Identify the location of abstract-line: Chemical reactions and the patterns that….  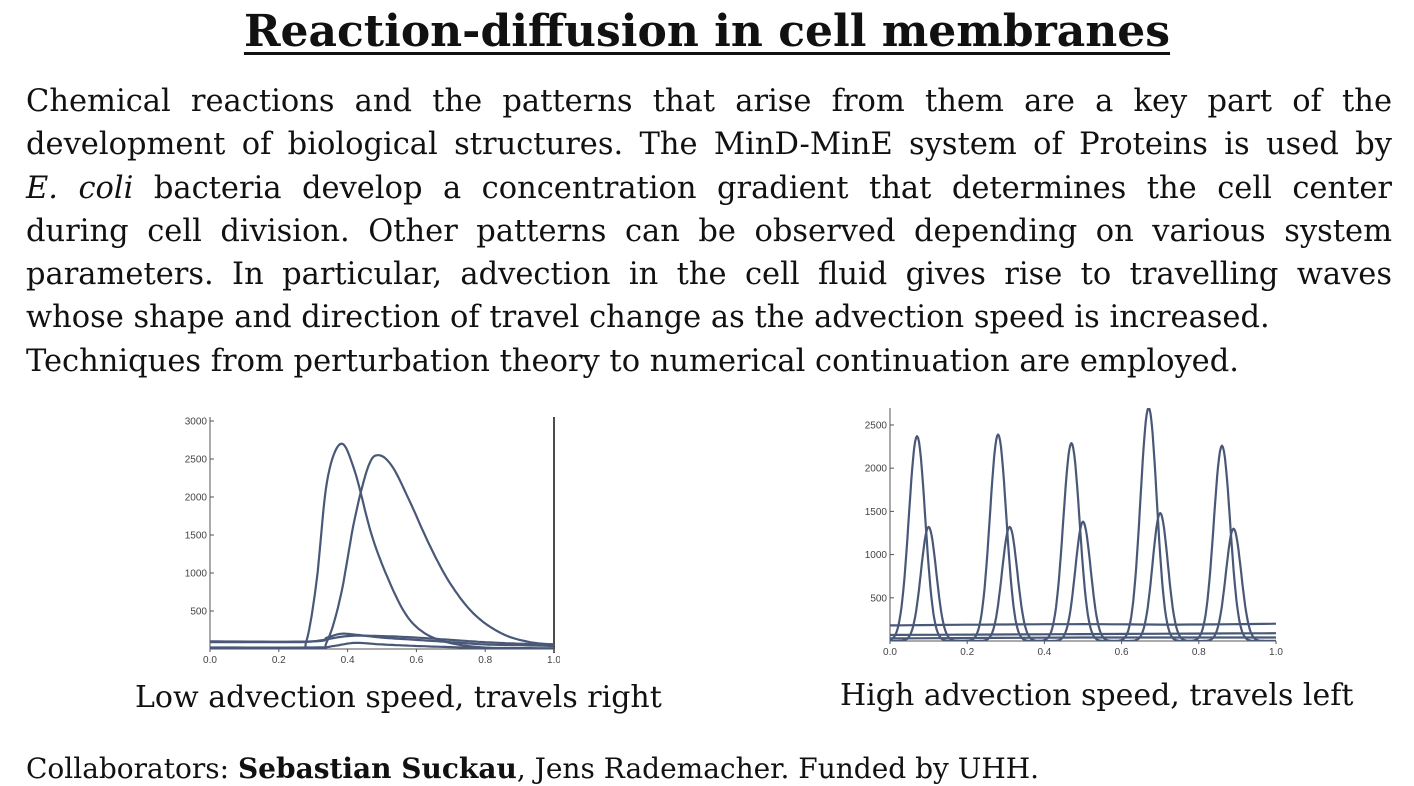
(709, 101).